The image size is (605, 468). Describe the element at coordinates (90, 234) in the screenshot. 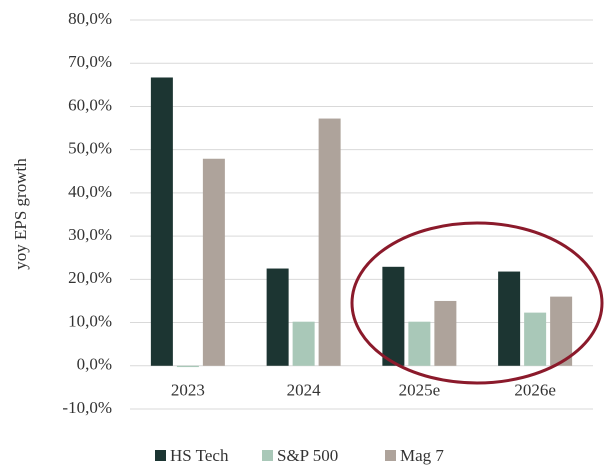

I see `y-tick-label: 30,0%` at that location.